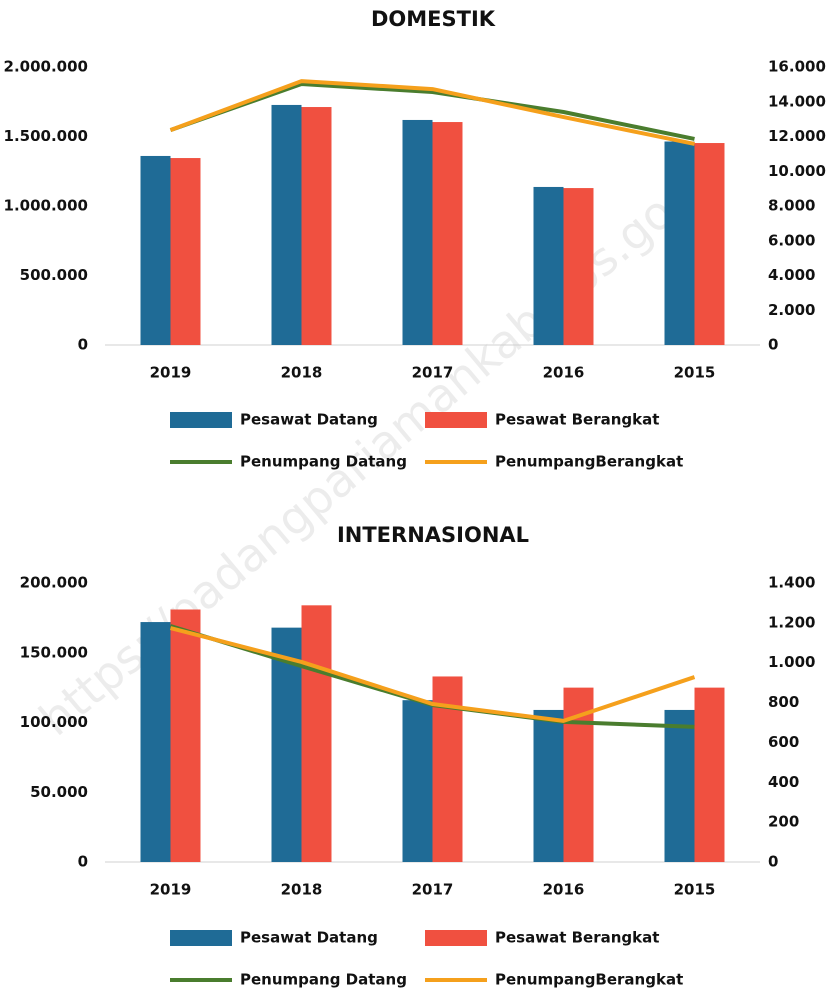 Image resolution: width=833 pixels, height=990 pixels. Describe the element at coordinates (433, 535) in the screenshot. I see `chart-title: INTERNASIONAL` at that location.